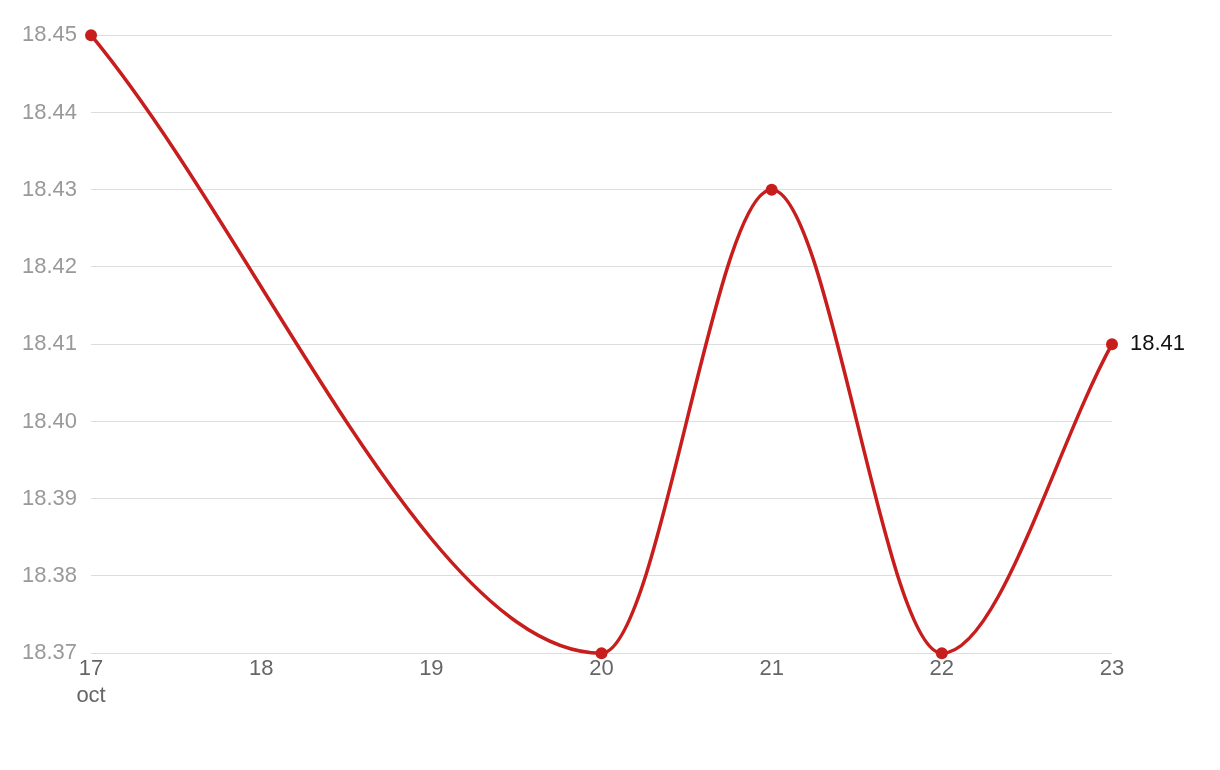 This screenshot has height=770, width=1220. What do you see at coordinates (601, 668) in the screenshot?
I see `x-tick-label: 20` at bounding box center [601, 668].